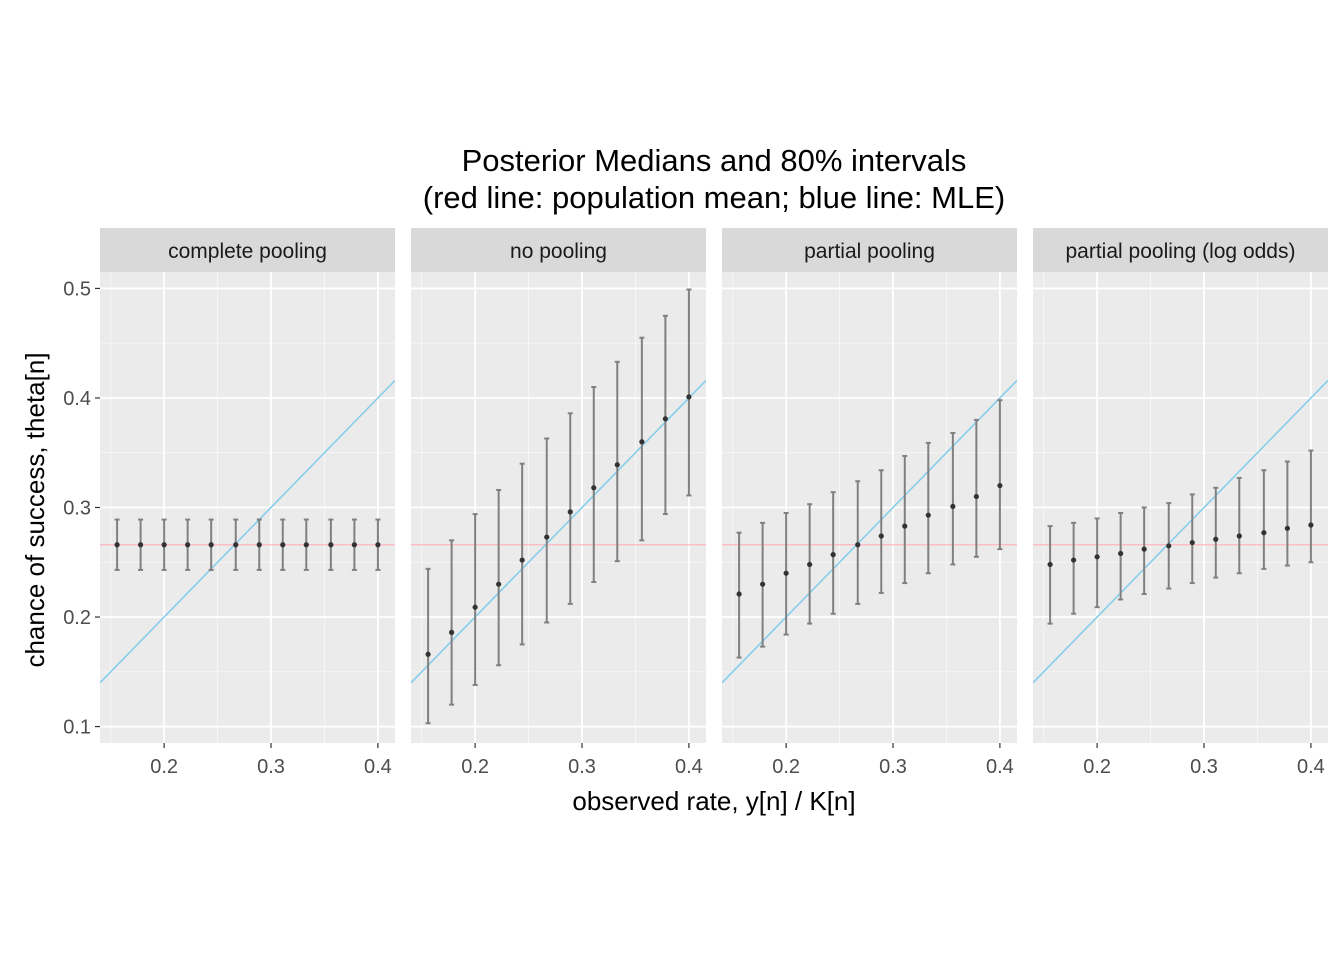  I want to click on facet-panel-4: partial pooling (log odds) 0.2 0.3 0.4, so click(1180, 503).